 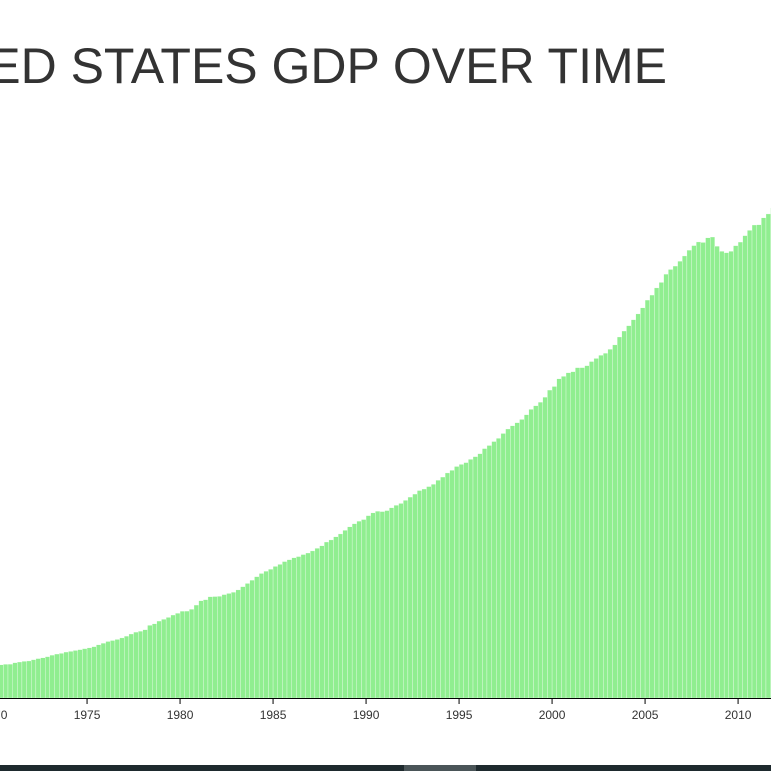 I want to click on x-tick-label: 1970, so click(x=4, y=715).